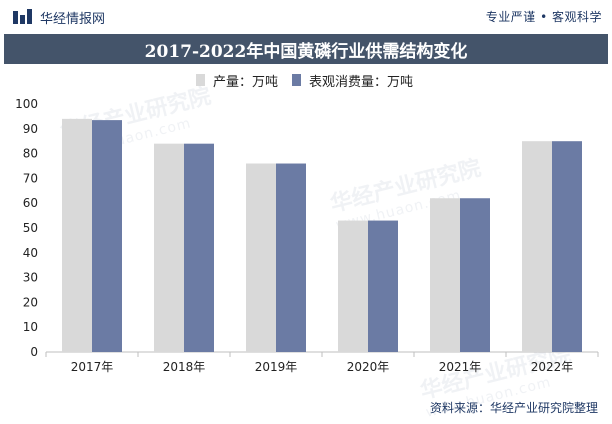 Image resolution: width=612 pixels, height=424 pixels. I want to click on legend-swatch-production, so click(200, 80).